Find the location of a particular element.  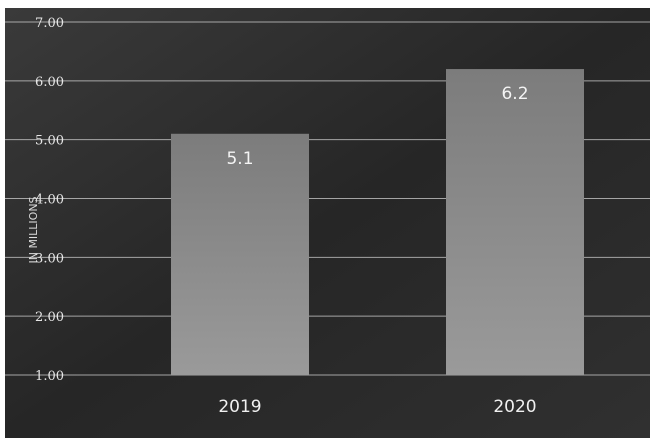

y-tick-label: 1.00 is located at coordinates (49, 376).